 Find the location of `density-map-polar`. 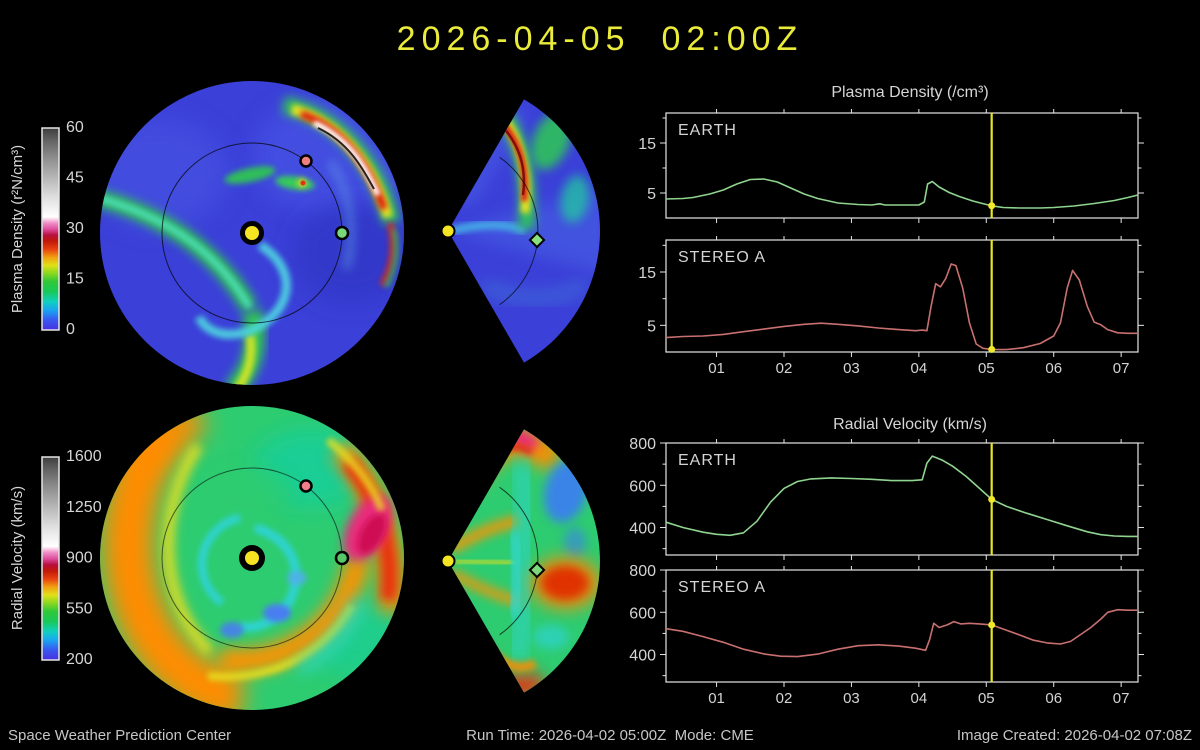

density-map-polar is located at coordinates (252, 233).